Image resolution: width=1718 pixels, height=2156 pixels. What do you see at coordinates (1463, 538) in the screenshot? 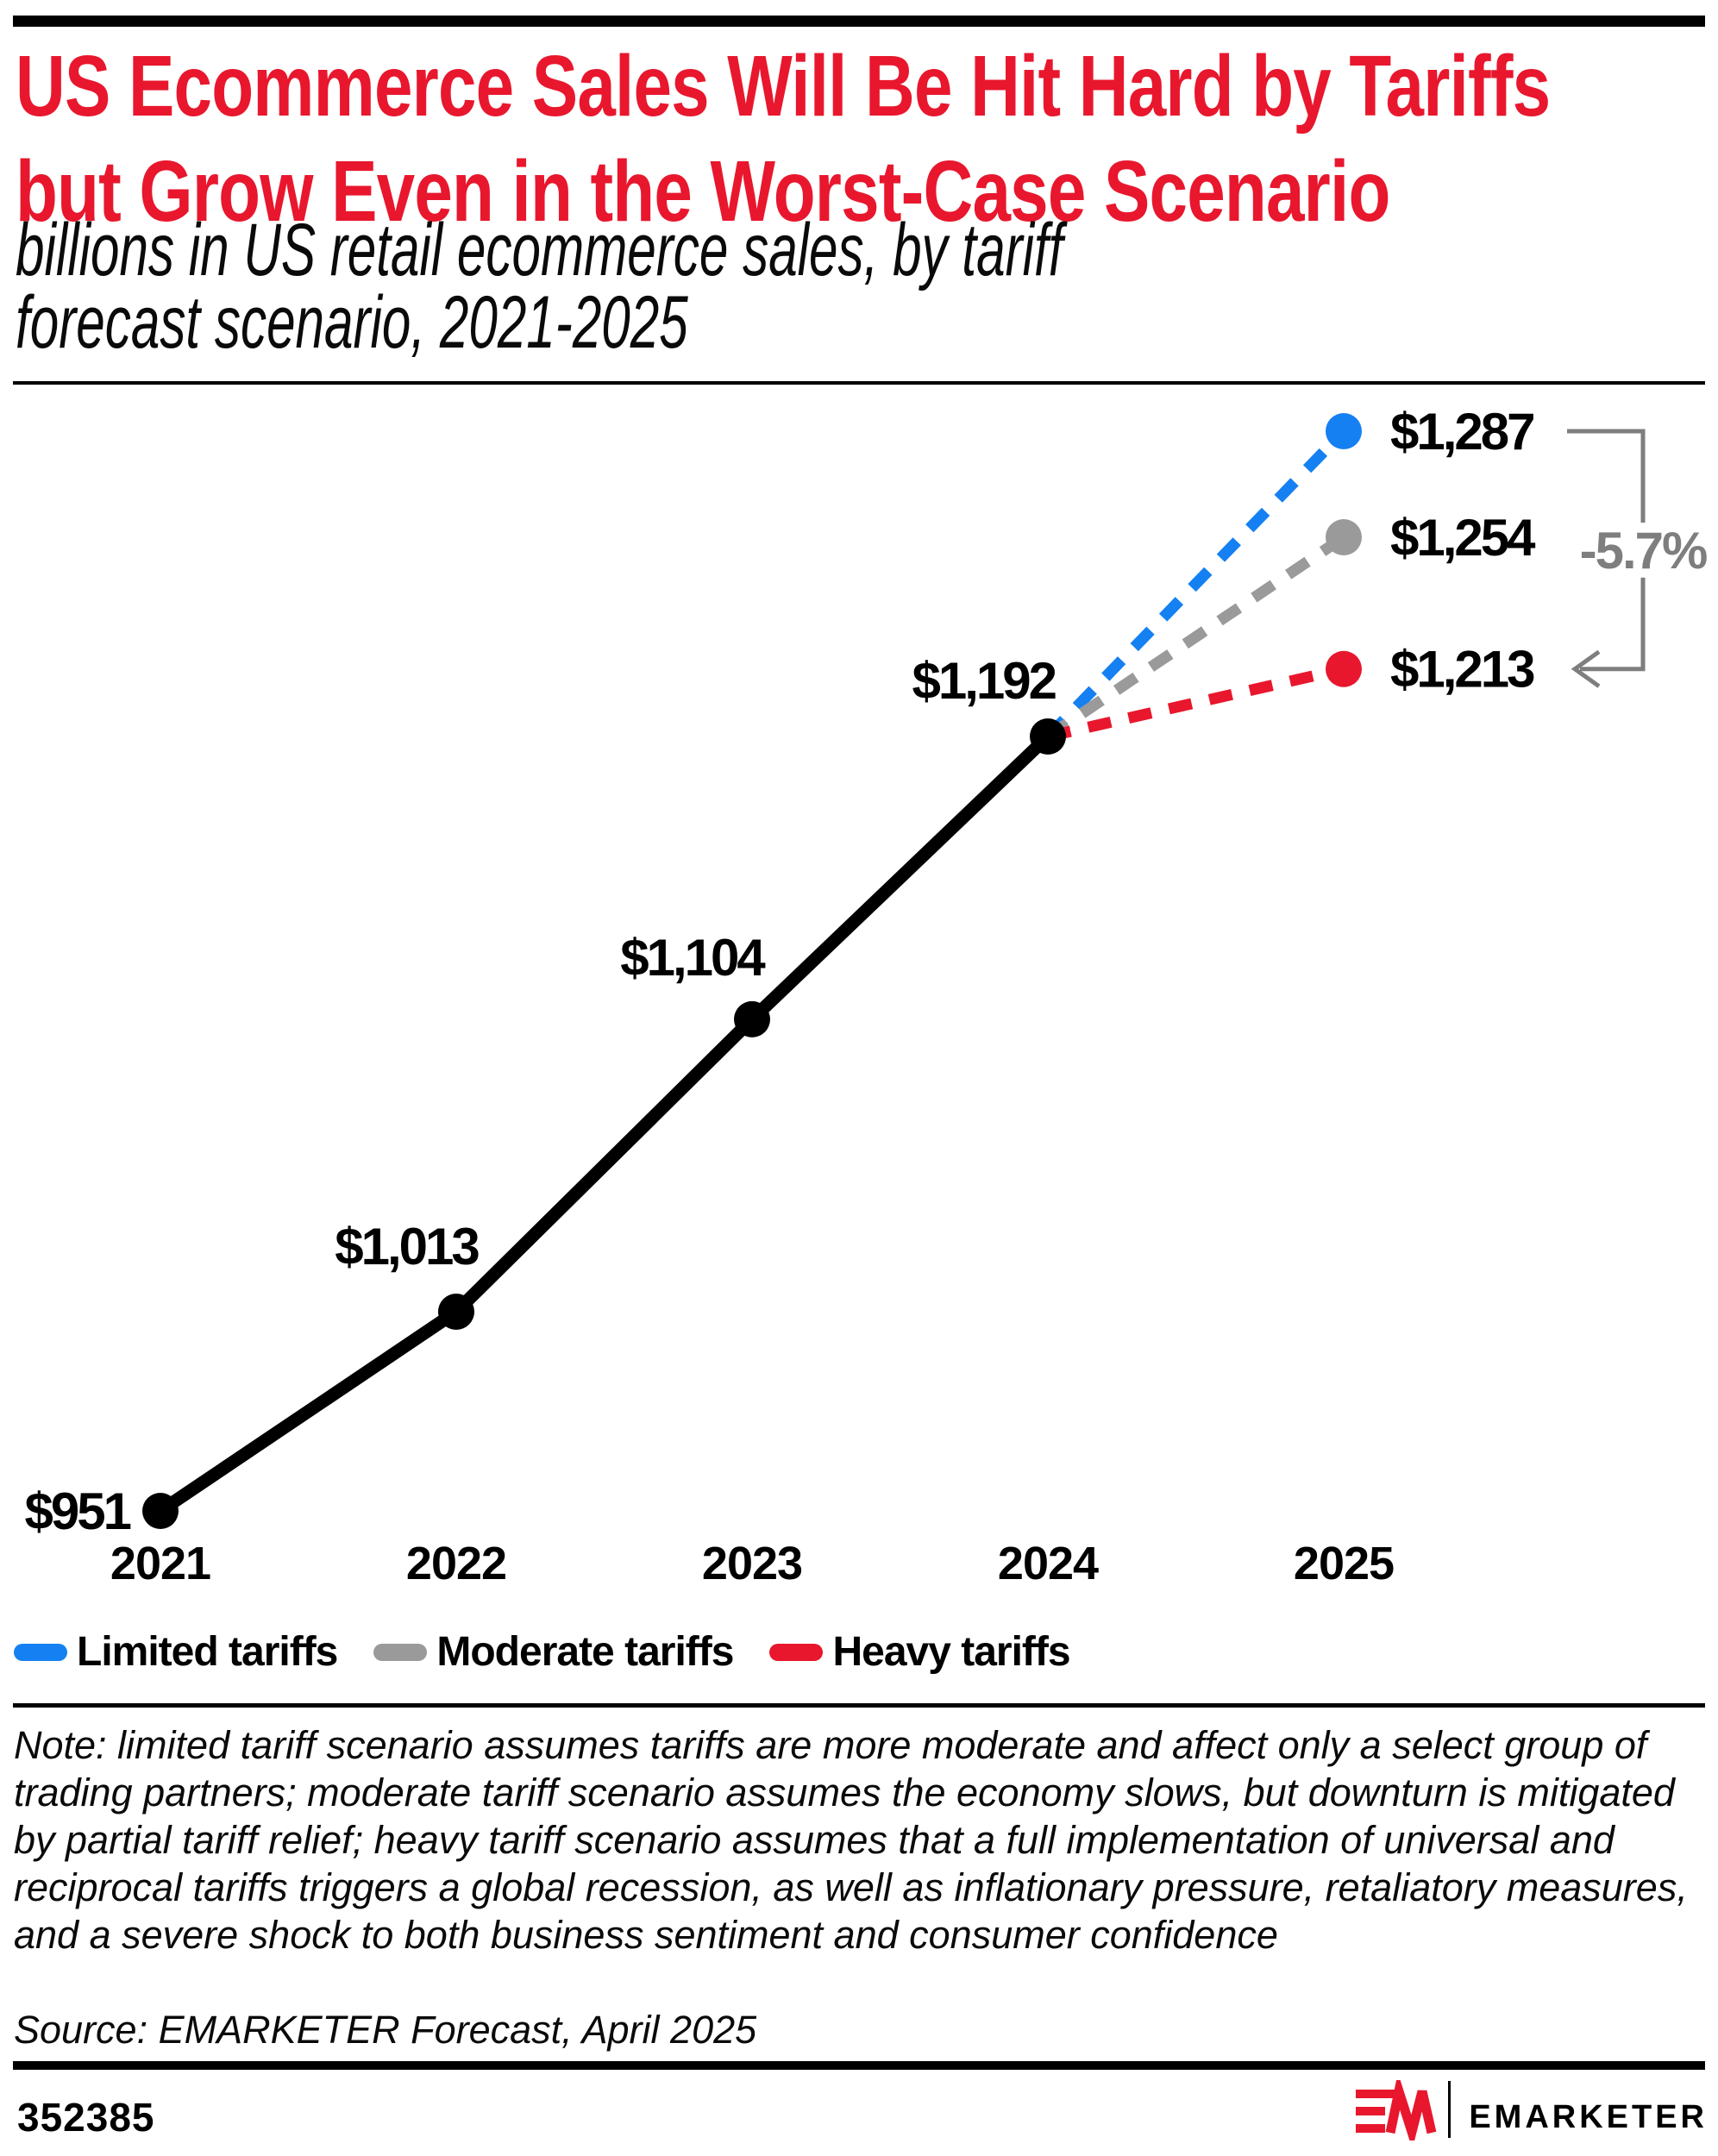
I see `scenario-label-1: $1,254` at bounding box center [1463, 538].